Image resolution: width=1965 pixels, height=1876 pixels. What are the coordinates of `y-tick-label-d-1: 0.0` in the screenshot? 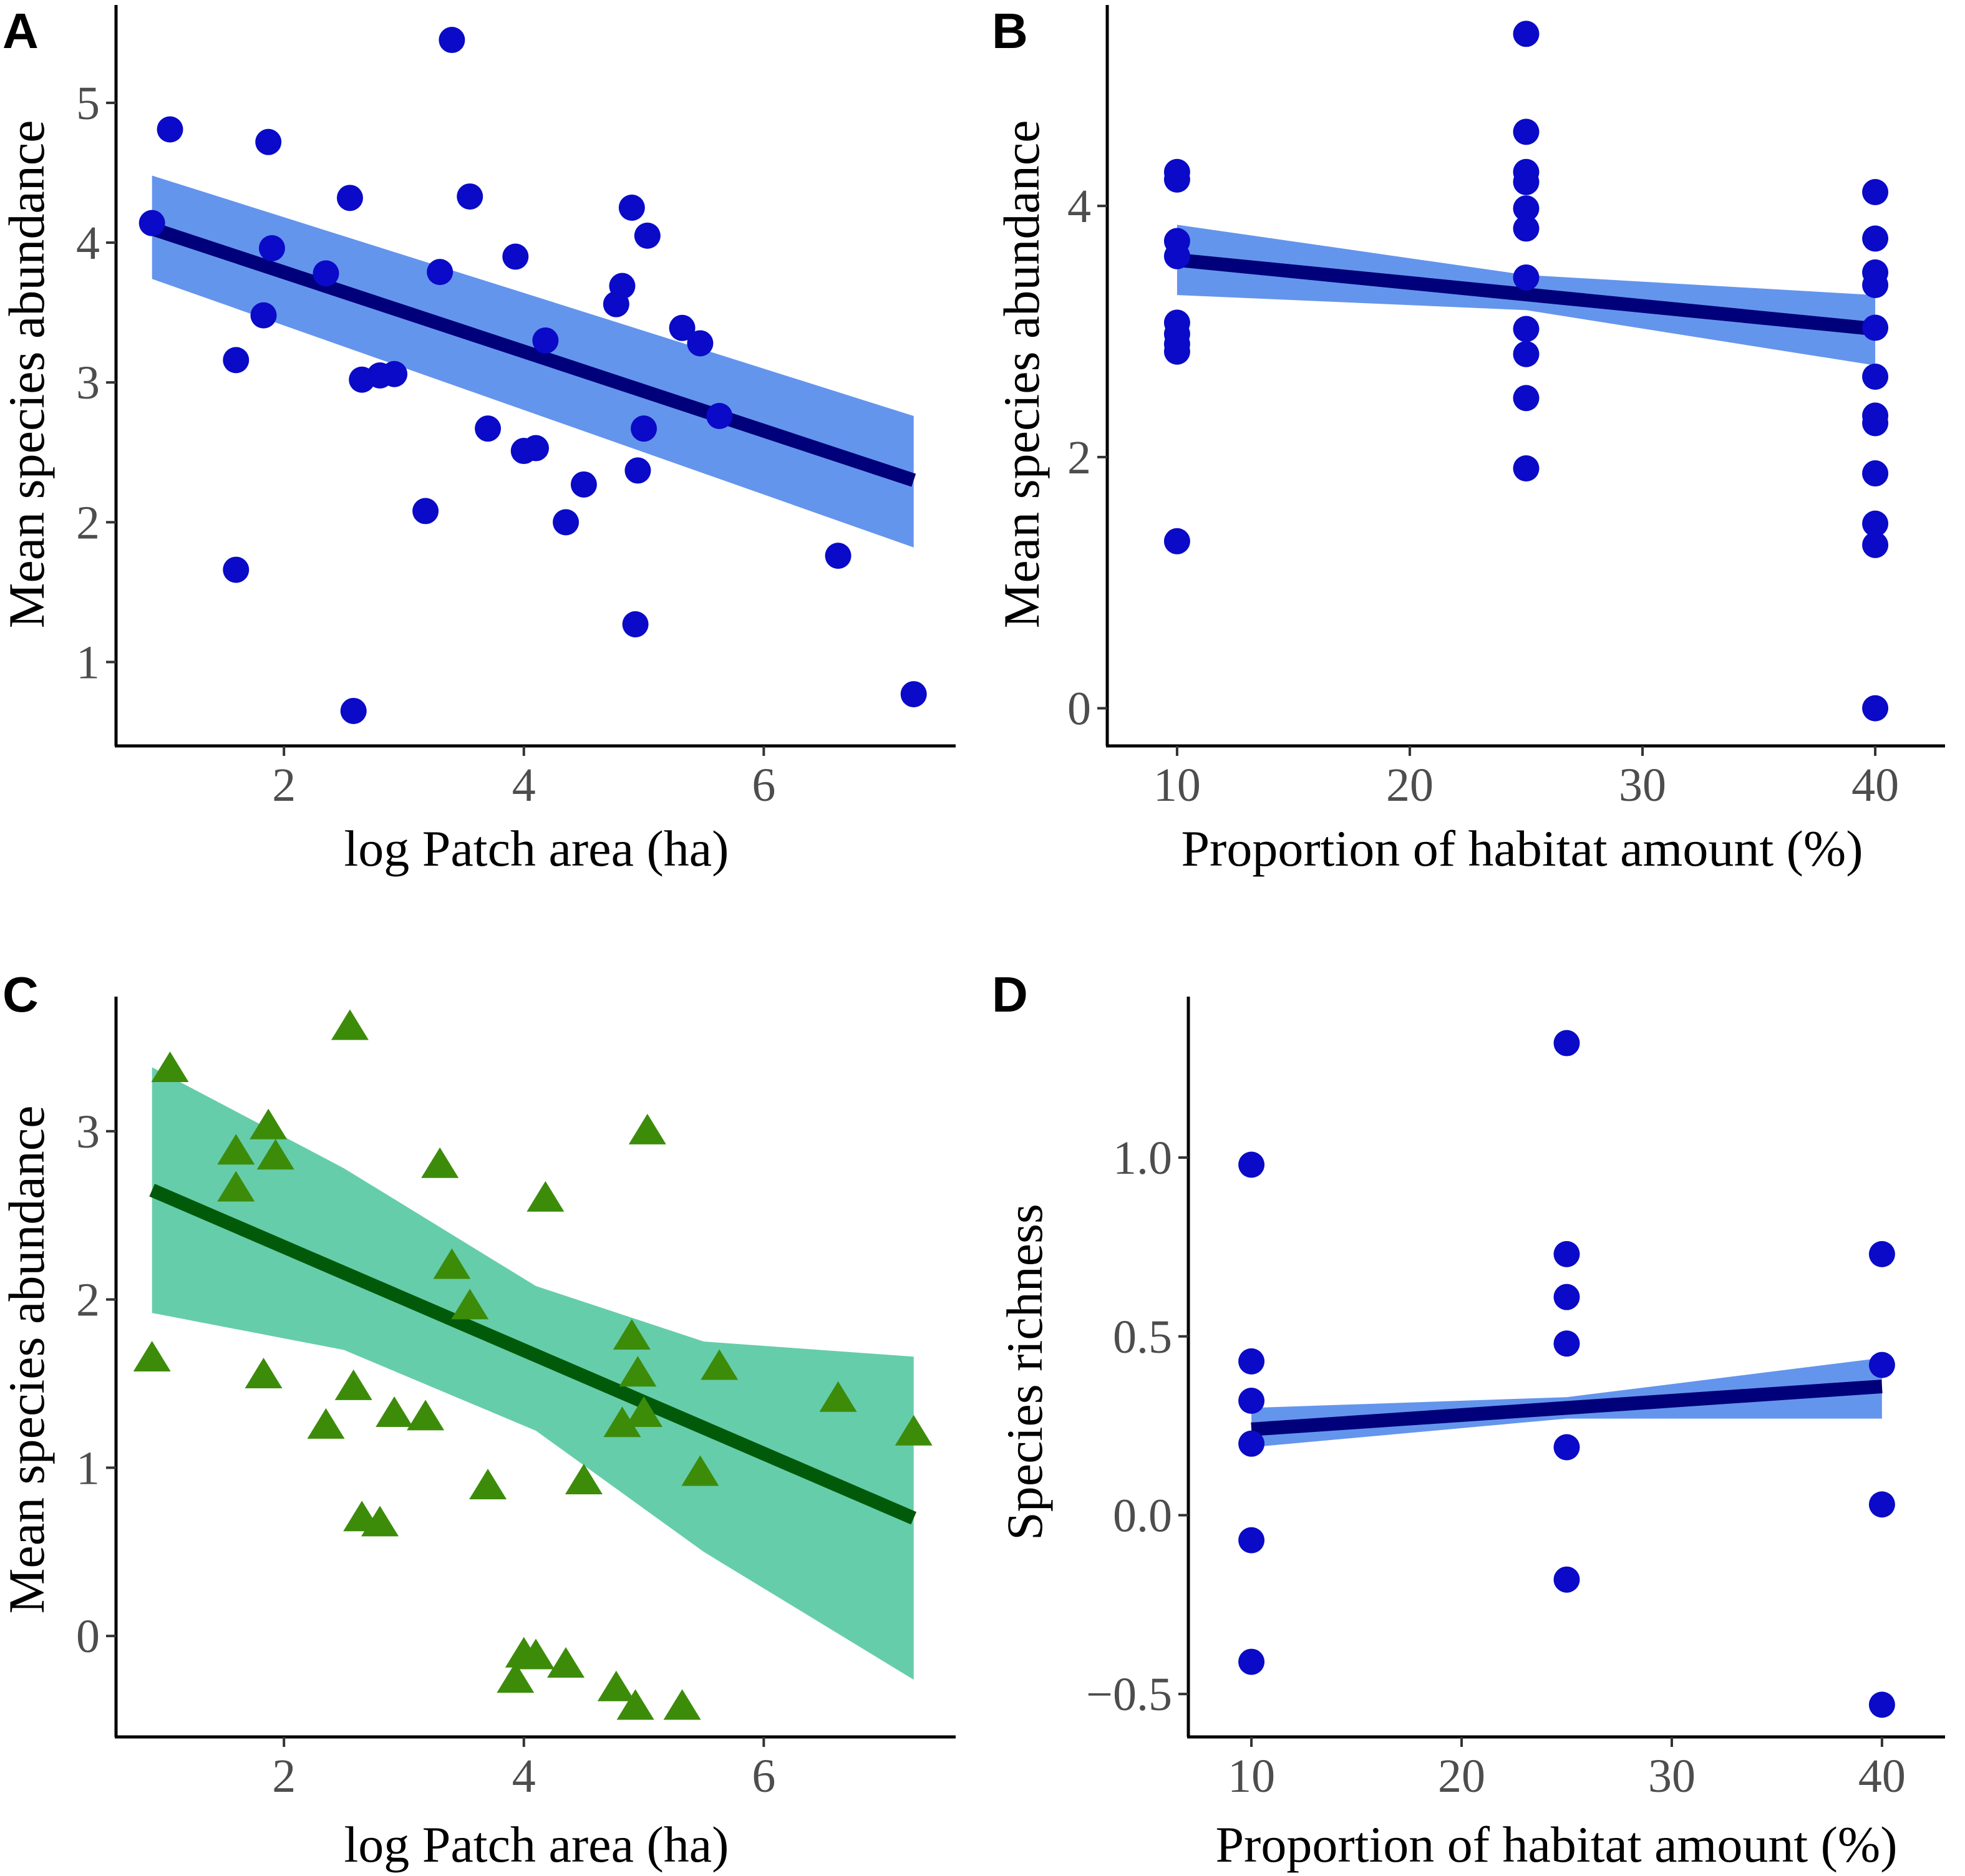 It's located at (1142, 1516).